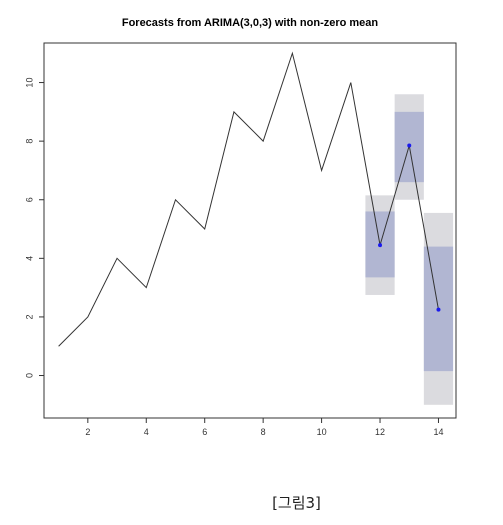 This screenshot has height=525, width=503. What do you see at coordinates (29, 141) in the screenshot?
I see `y-tick-label: 8` at bounding box center [29, 141].